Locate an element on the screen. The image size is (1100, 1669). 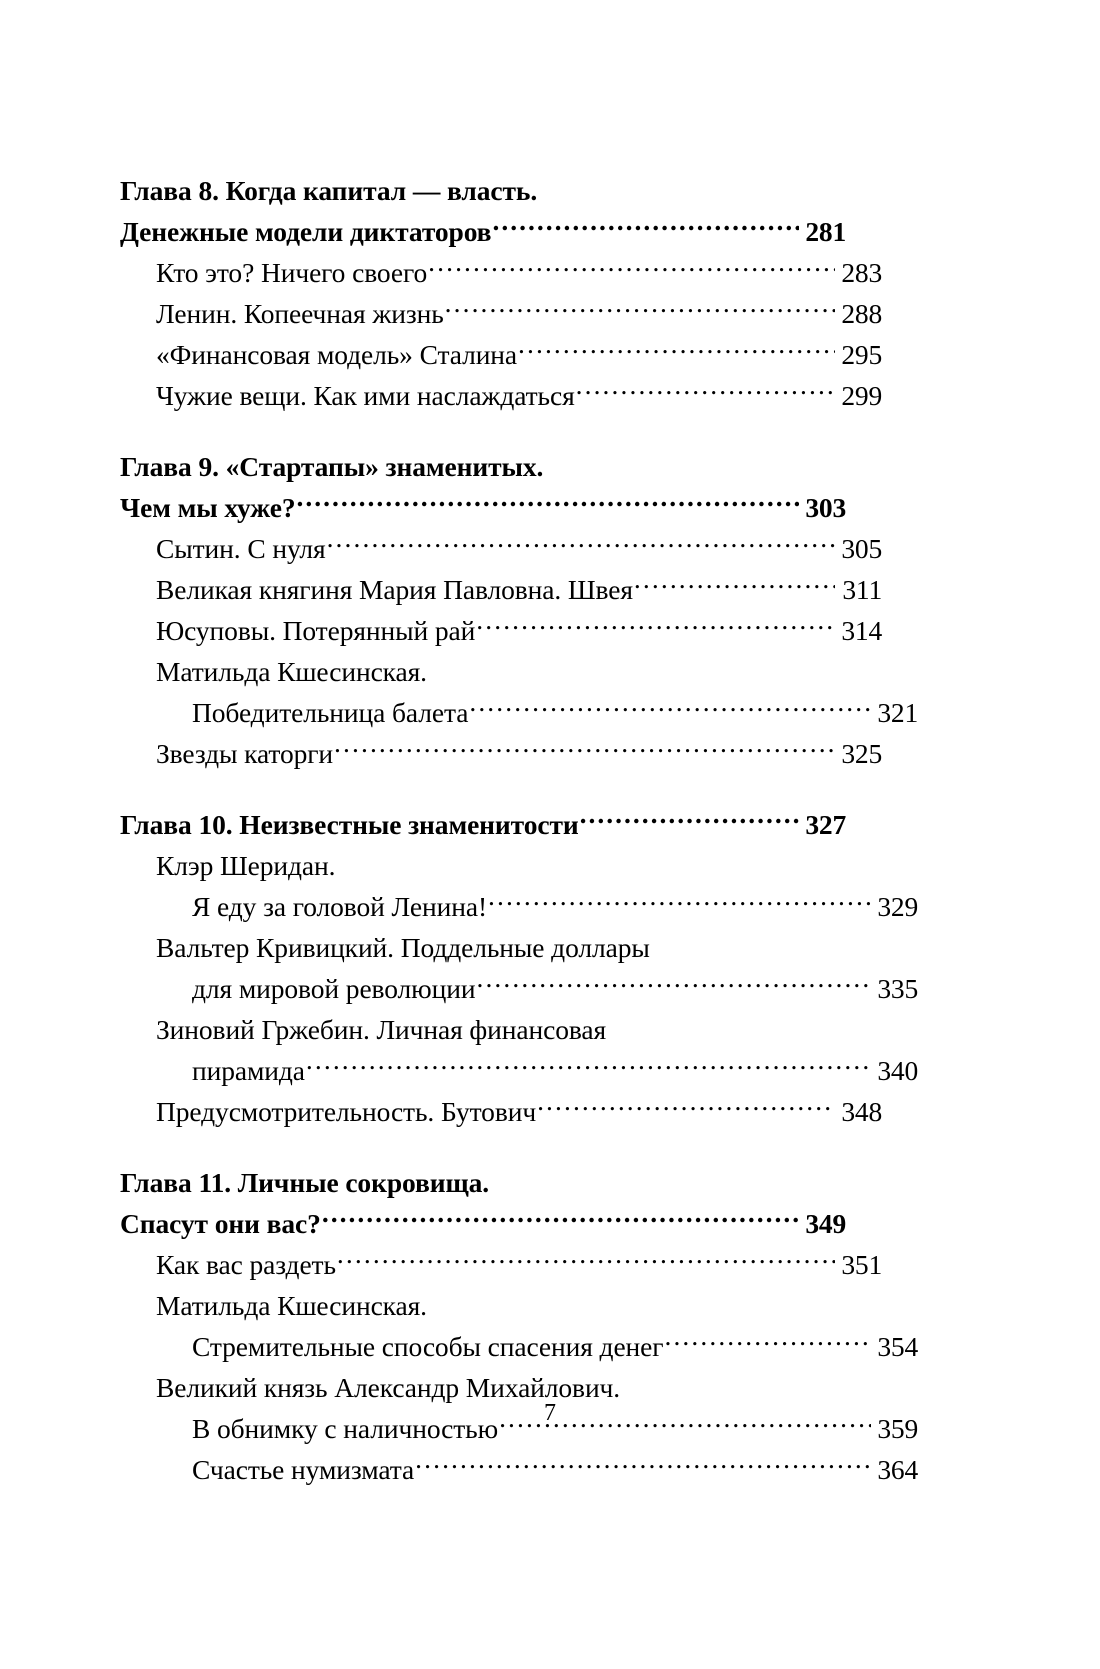
toc-entry-label: Сытин. С нуля is located at coordinates (241, 548).